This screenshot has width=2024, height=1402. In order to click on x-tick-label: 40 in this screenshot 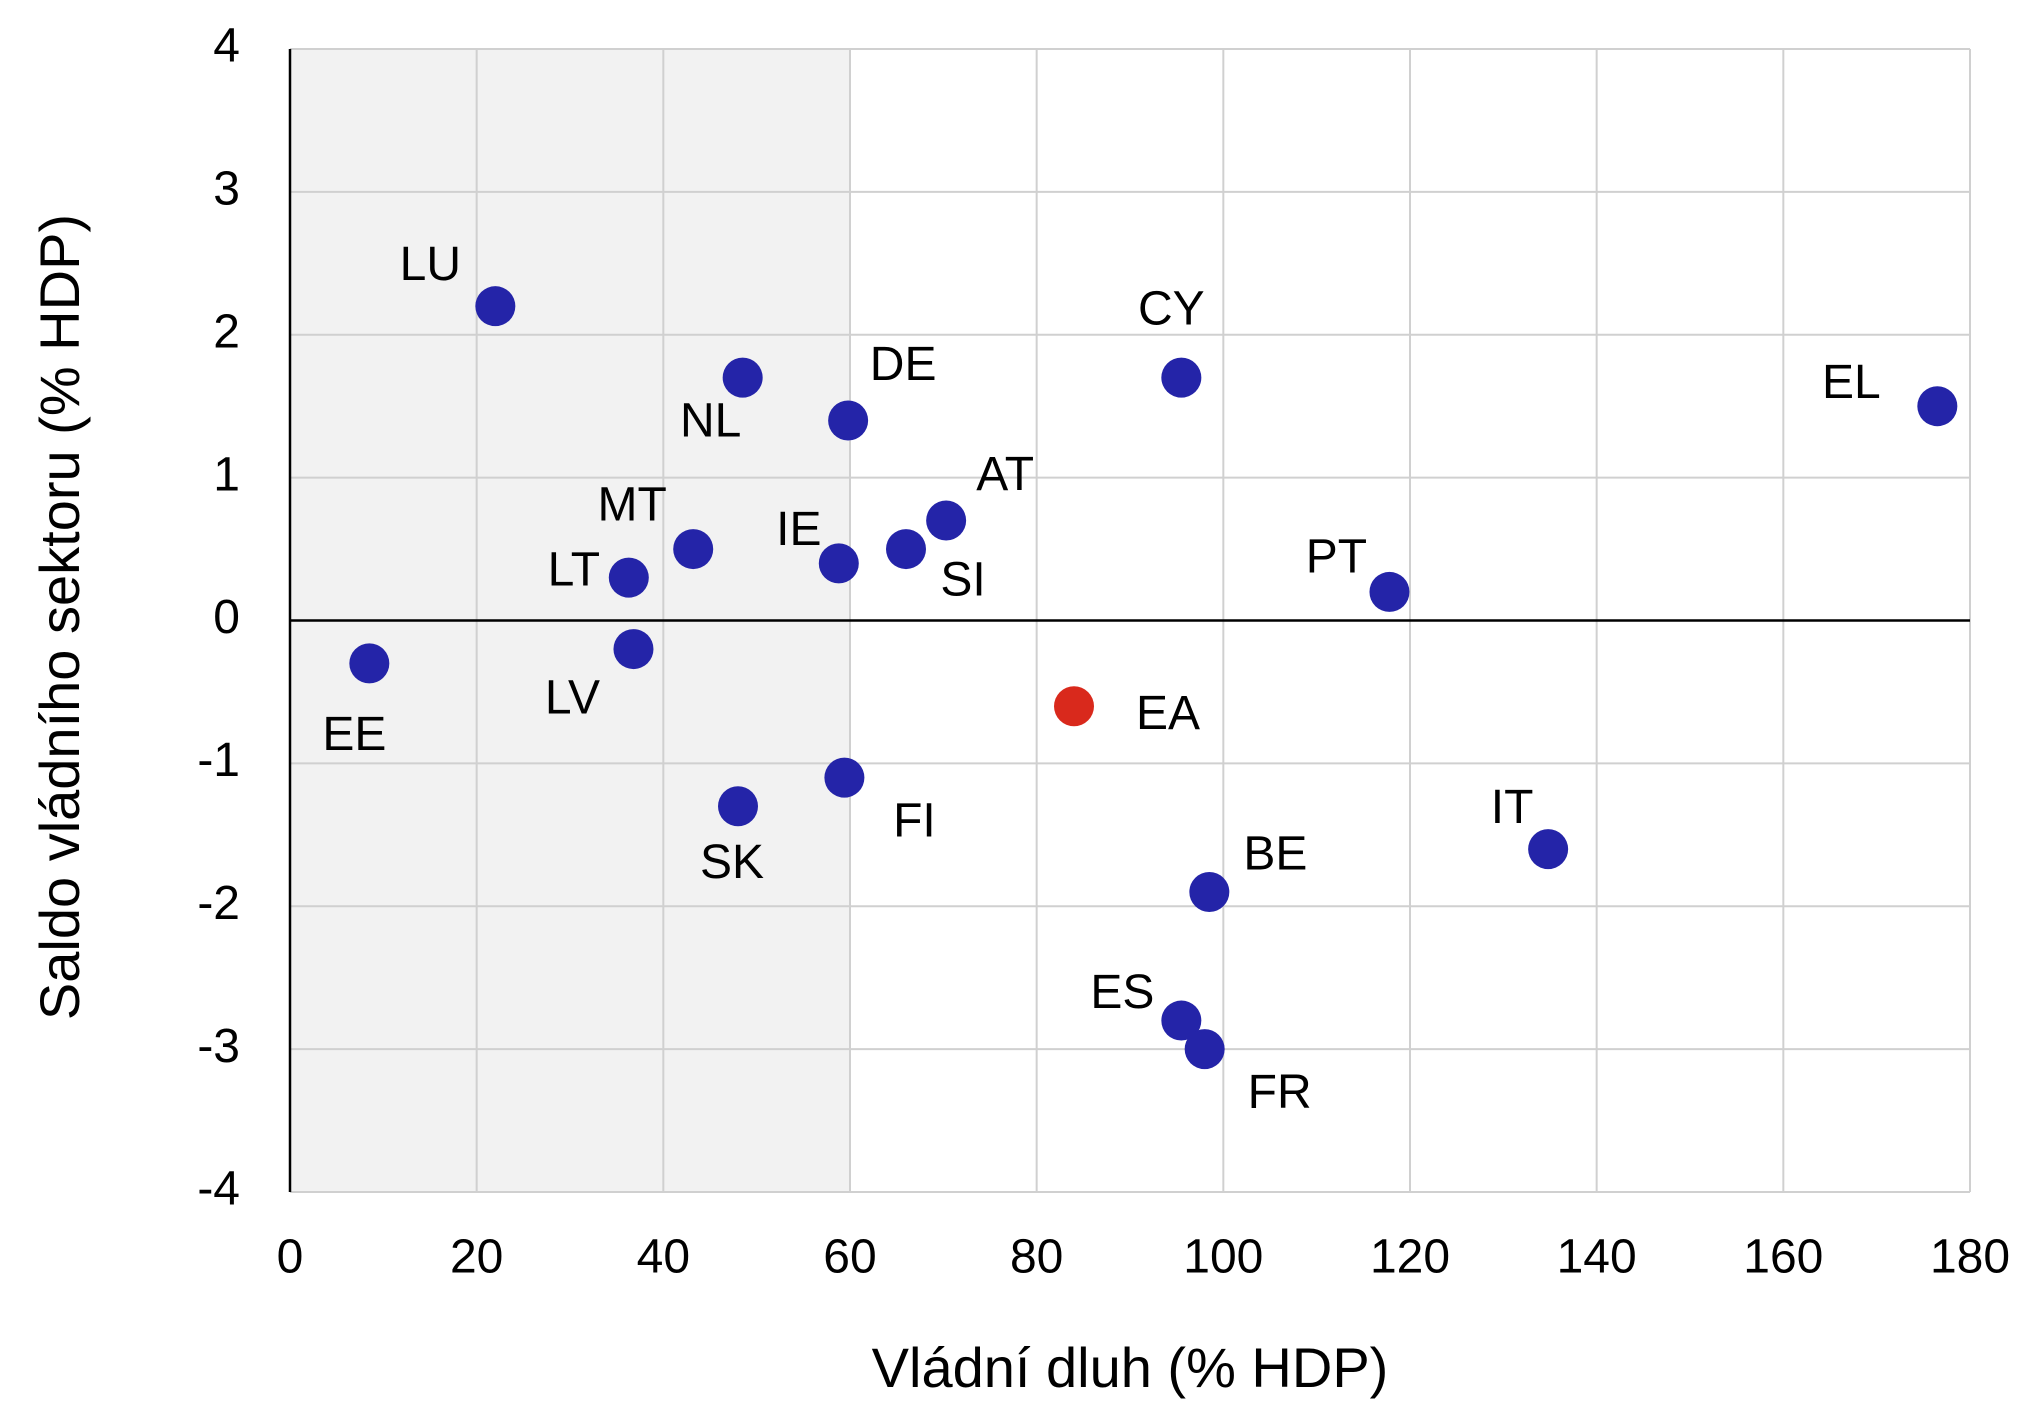, I will do `click(663, 1257)`.